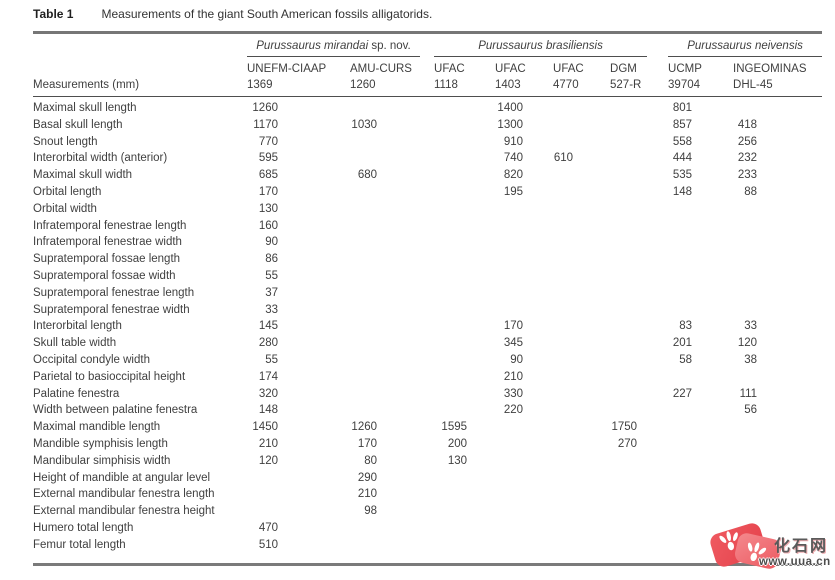 The height and width of the screenshot is (580, 835). I want to click on value-cell: 770, so click(268, 141).